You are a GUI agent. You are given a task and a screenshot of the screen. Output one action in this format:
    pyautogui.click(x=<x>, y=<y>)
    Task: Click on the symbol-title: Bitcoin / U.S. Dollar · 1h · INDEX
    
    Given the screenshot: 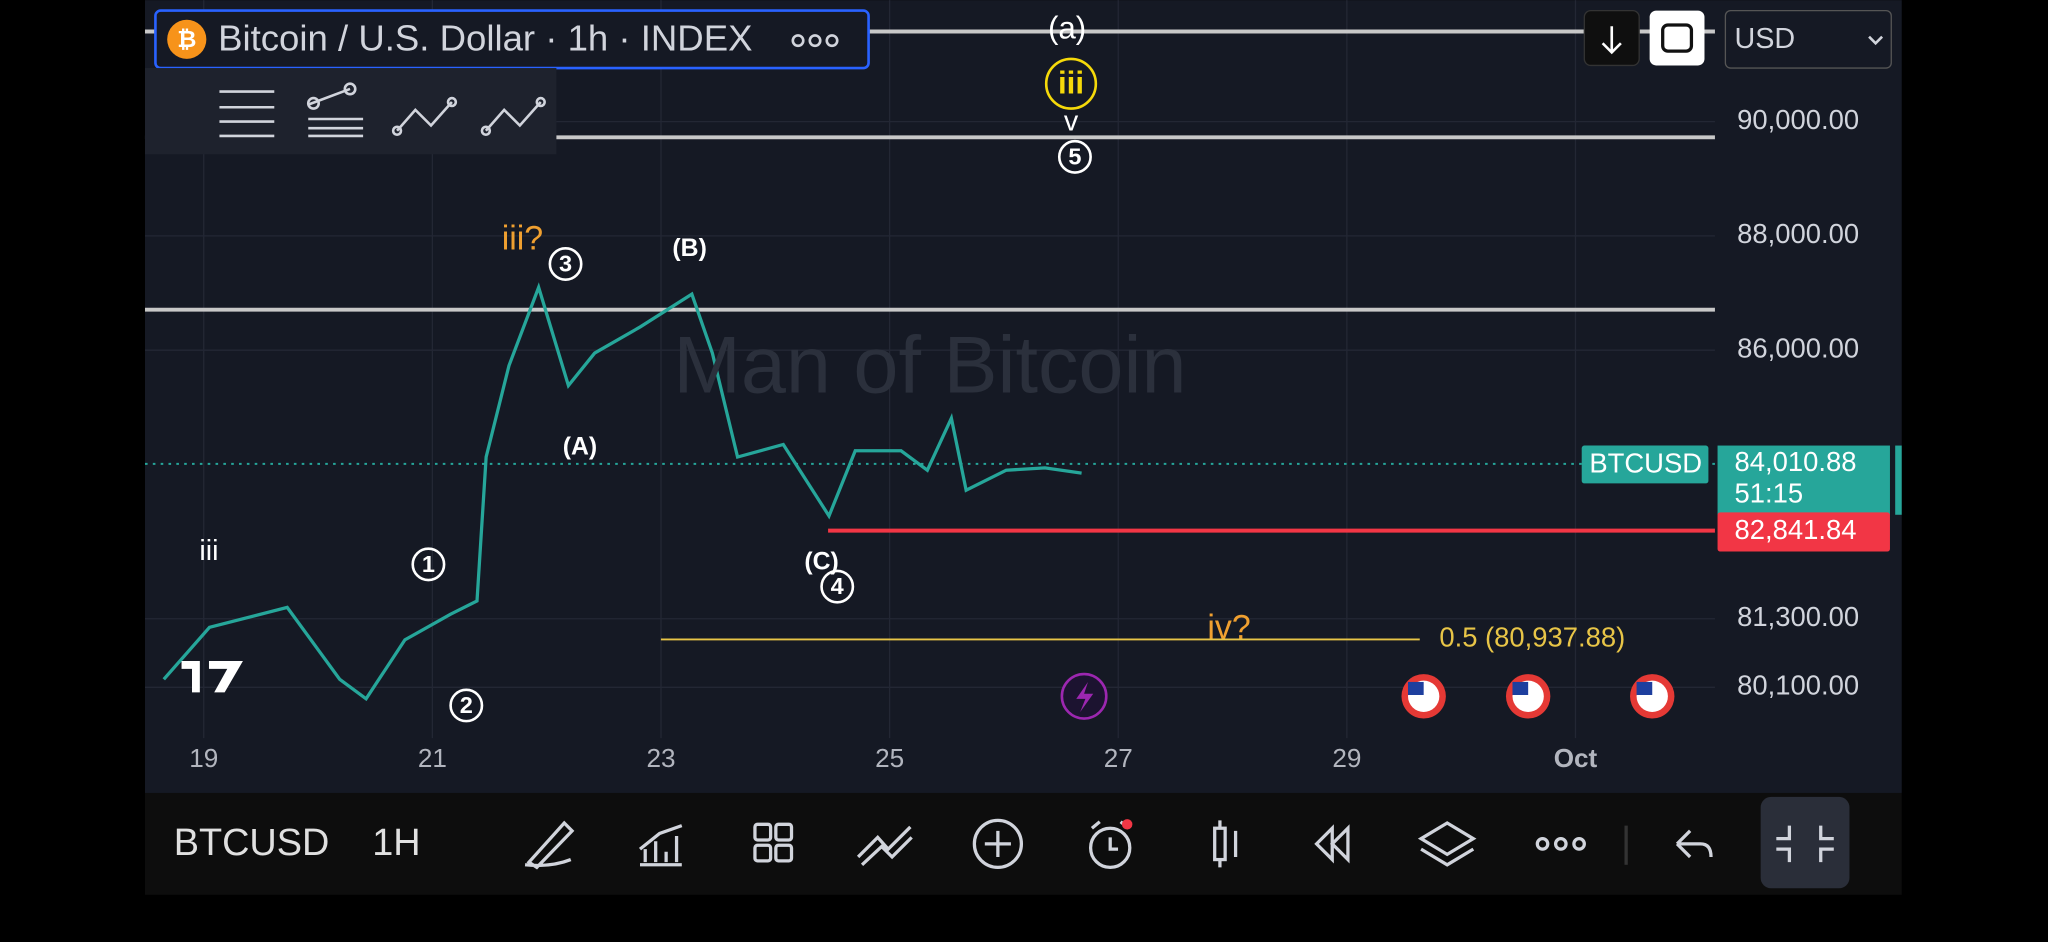 What is the action you would take?
    pyautogui.click(x=485, y=37)
    